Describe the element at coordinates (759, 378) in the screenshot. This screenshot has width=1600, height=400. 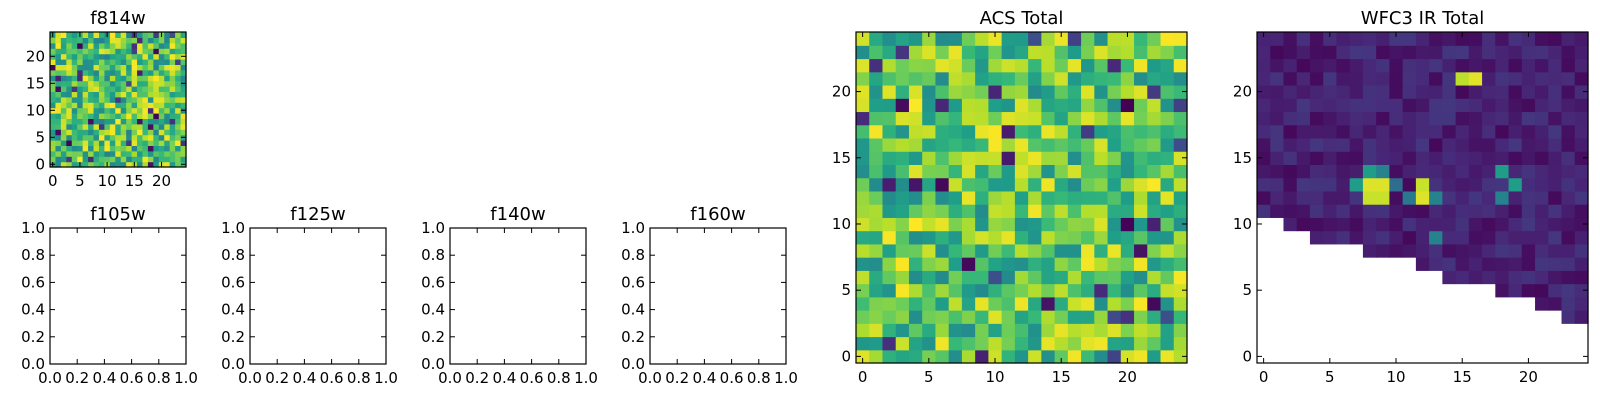
I see `x-tick-label: 0.8` at that location.